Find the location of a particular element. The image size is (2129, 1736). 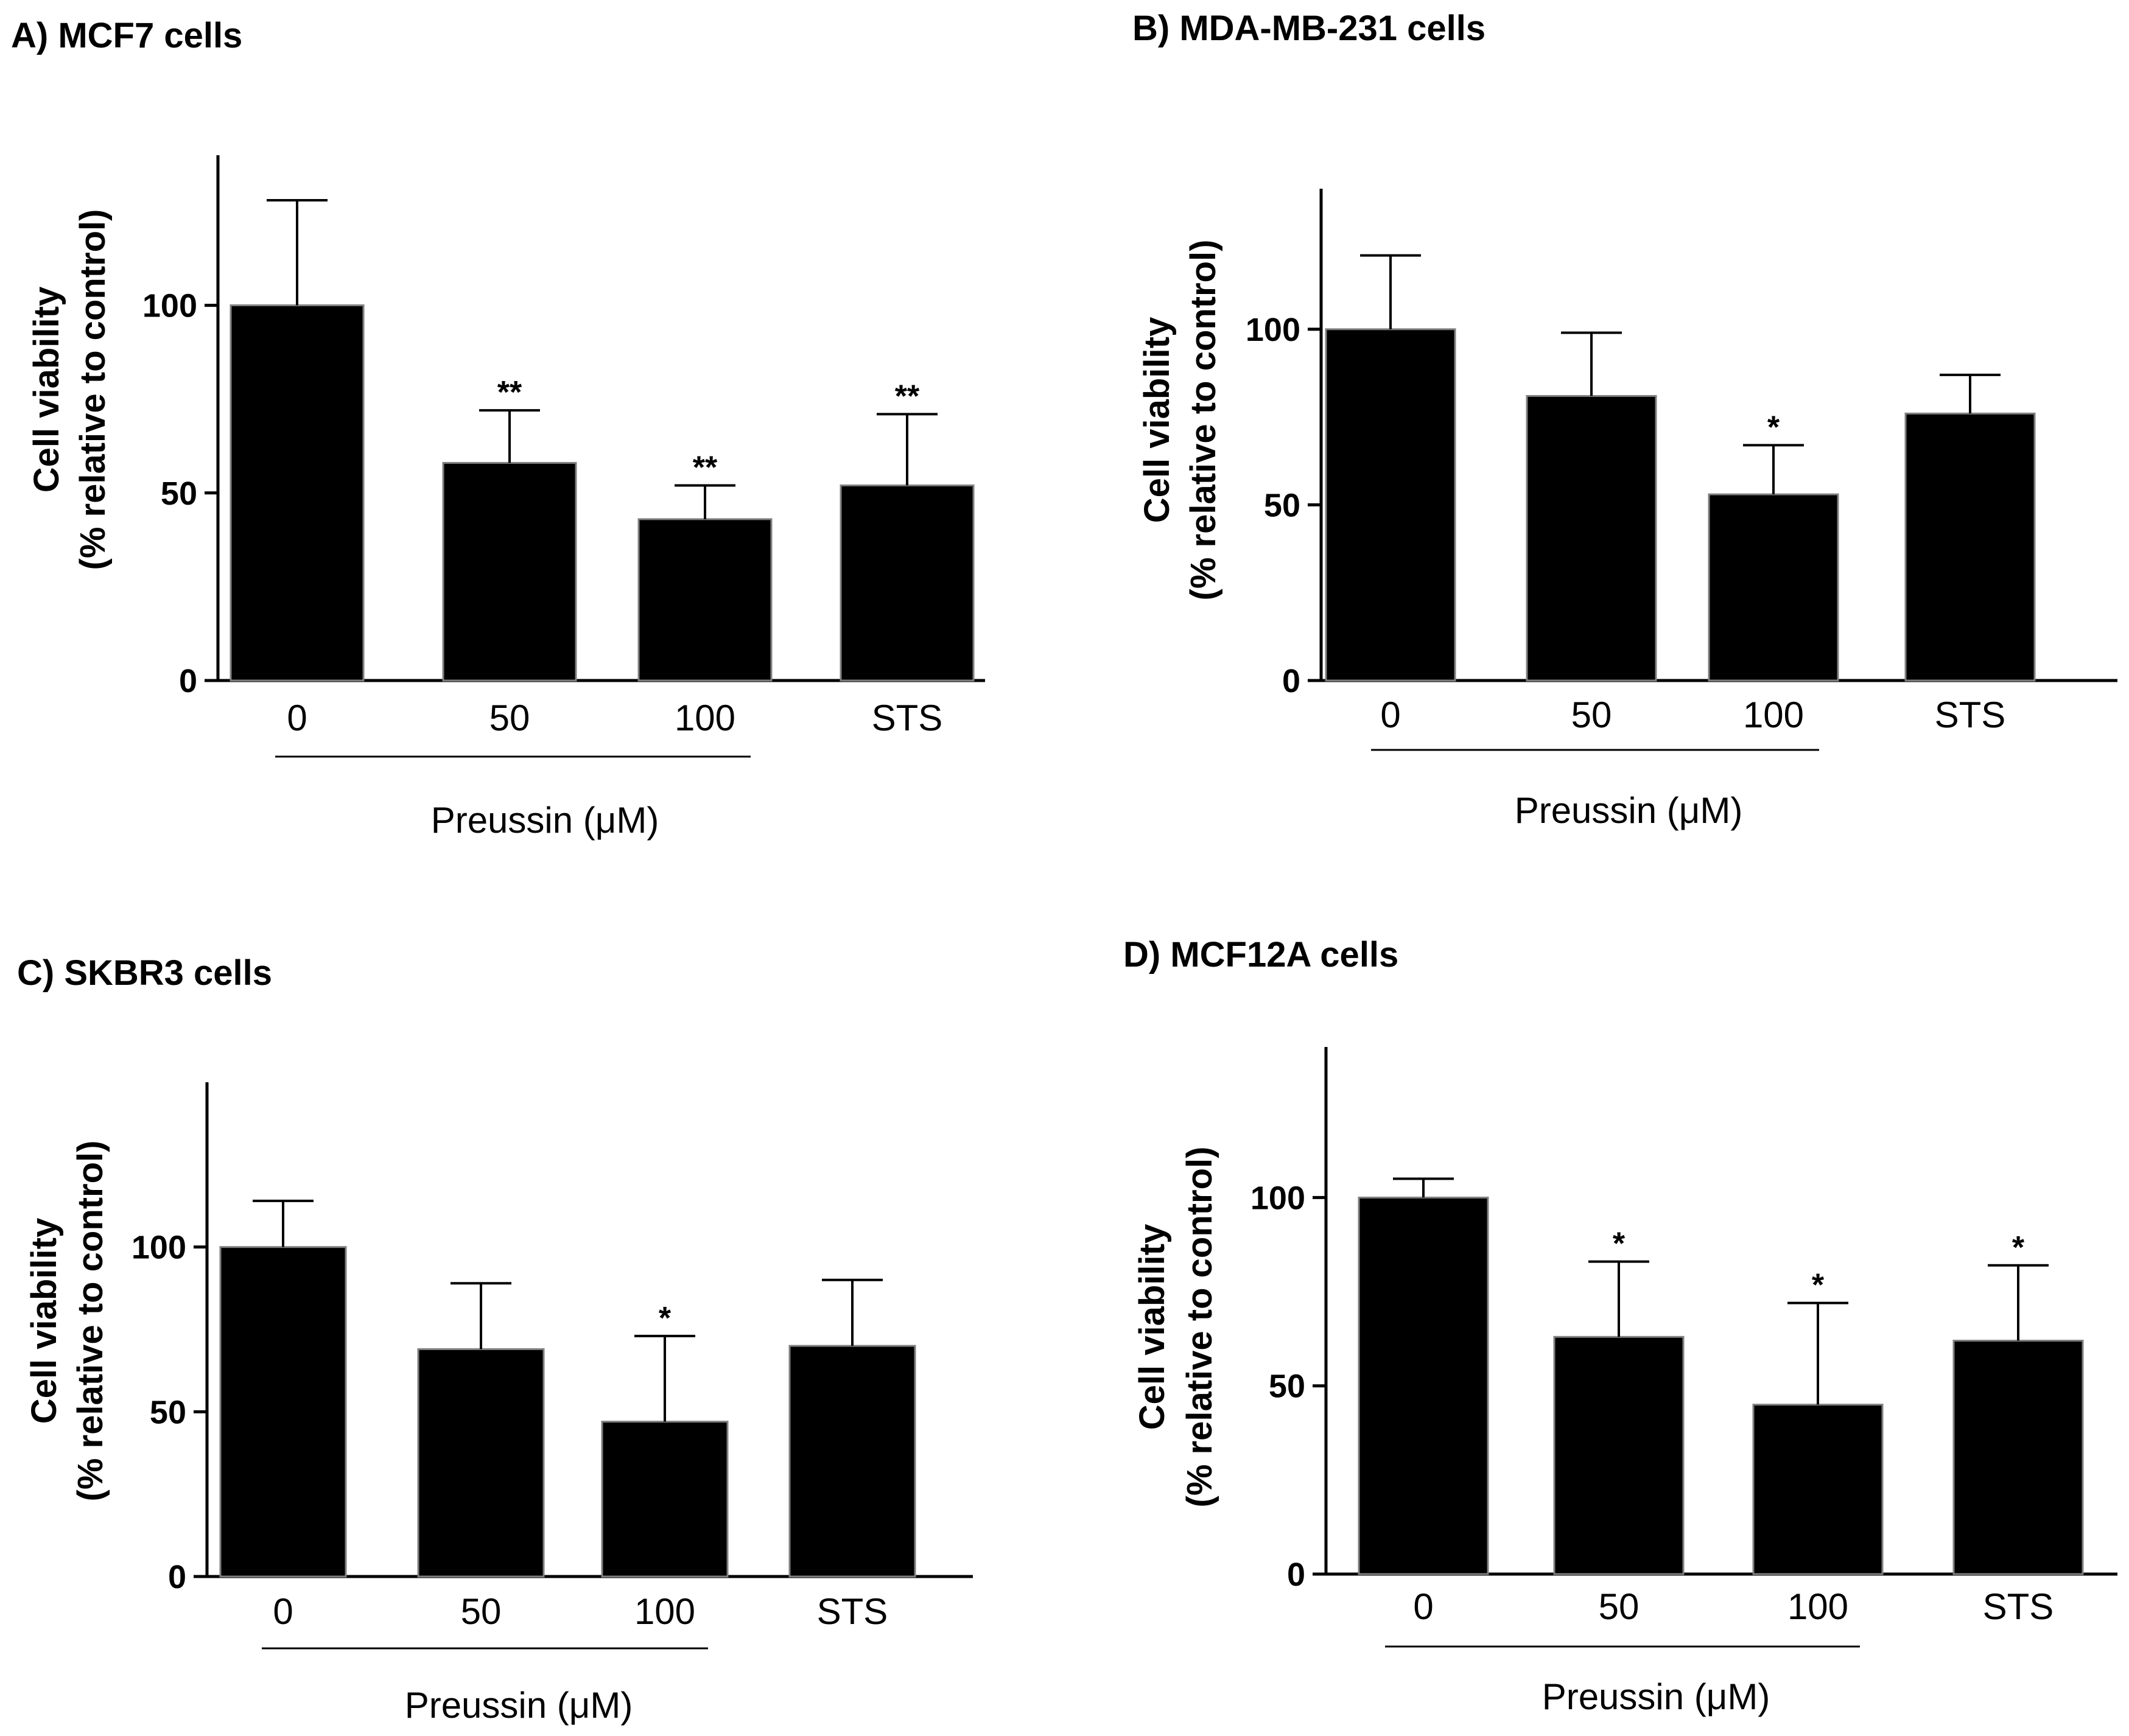

panel-title: B) MDA-MB-231 cells is located at coordinates (1308, 28).